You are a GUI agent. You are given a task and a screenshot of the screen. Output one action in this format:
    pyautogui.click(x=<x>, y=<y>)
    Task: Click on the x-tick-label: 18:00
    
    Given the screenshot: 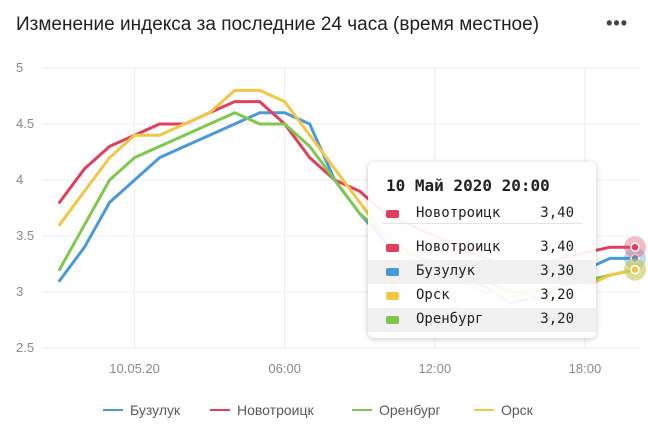 What is the action you would take?
    pyautogui.click(x=585, y=368)
    